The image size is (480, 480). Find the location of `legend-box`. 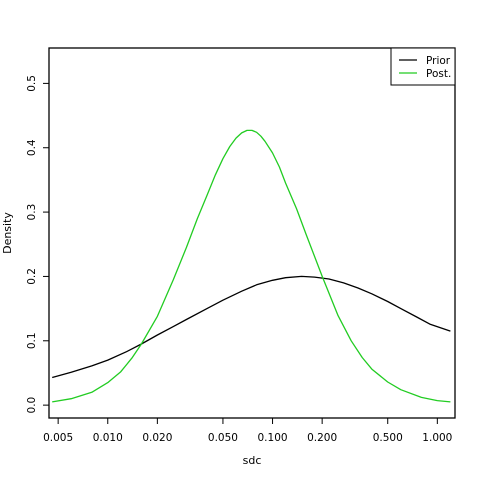

legend-box is located at coordinates (423, 66).